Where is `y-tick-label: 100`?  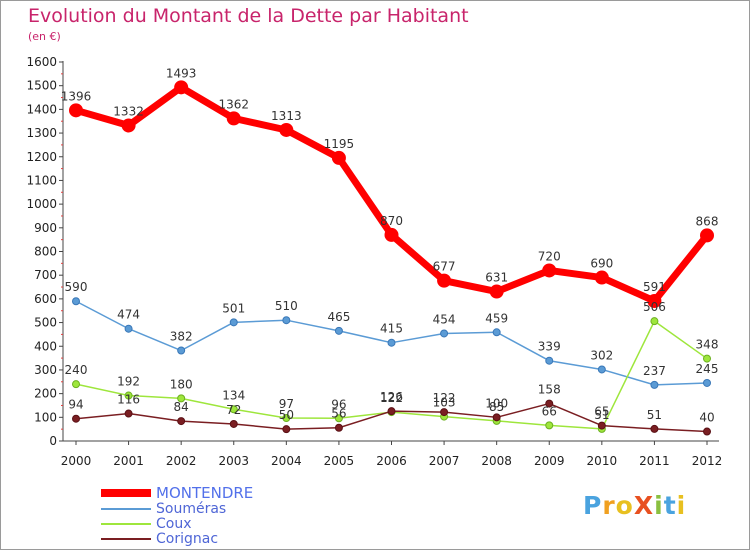 y-tick-label: 100 is located at coordinates (45, 417).